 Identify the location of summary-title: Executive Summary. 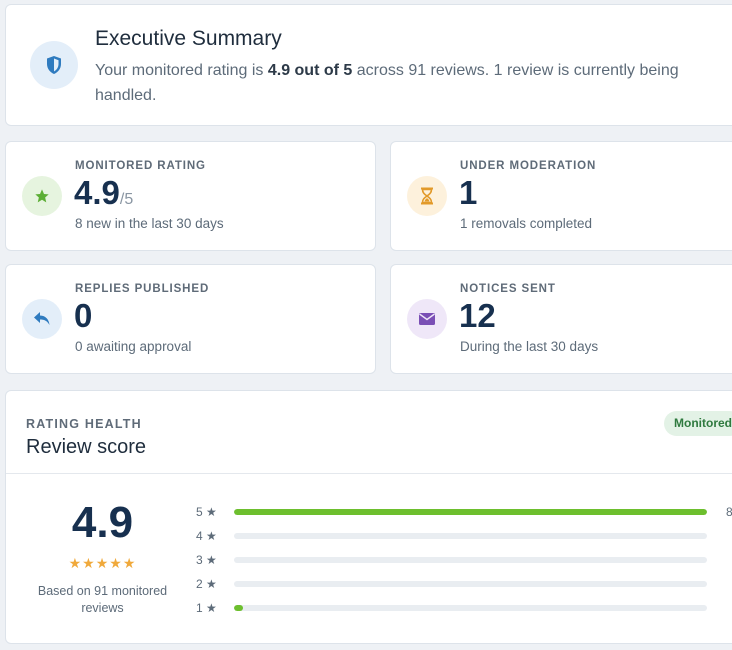
(188, 38).